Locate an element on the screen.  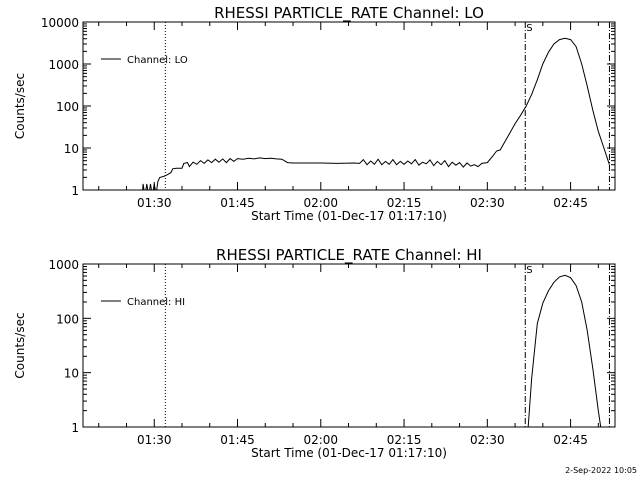
chart-title-0: RHESSI PARTICLE_RATE Channel: LO is located at coordinates (349, 13).